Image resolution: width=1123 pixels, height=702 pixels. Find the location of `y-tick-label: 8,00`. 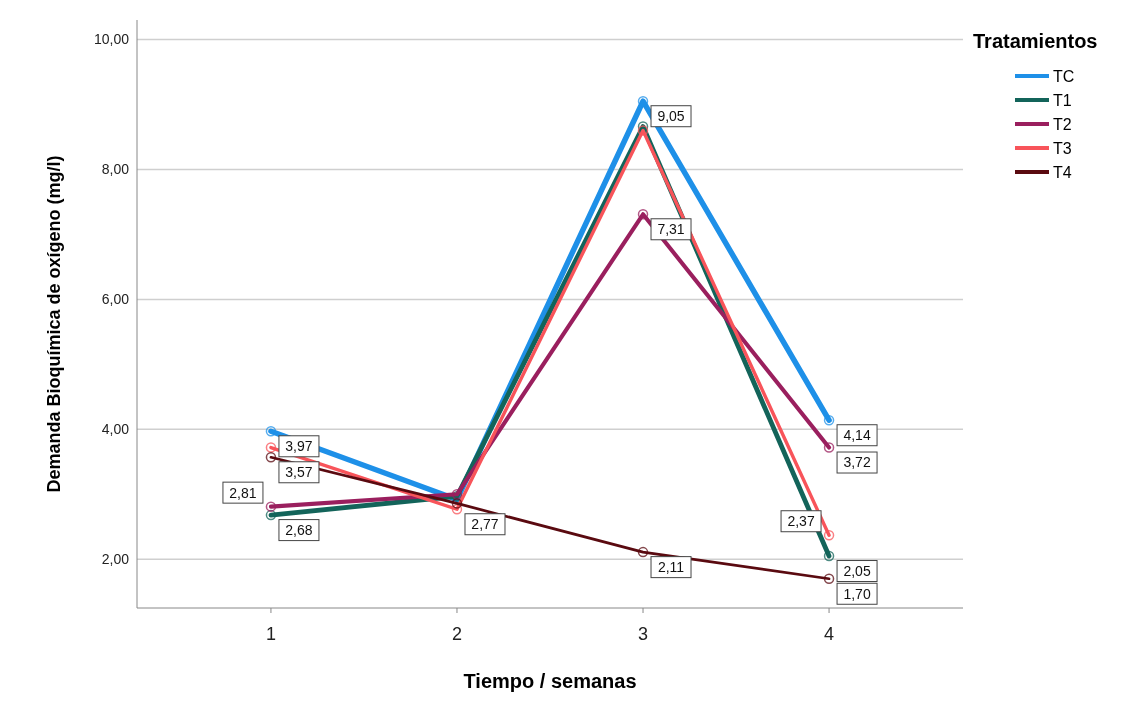

y-tick-label: 8,00 is located at coordinates (115, 169).